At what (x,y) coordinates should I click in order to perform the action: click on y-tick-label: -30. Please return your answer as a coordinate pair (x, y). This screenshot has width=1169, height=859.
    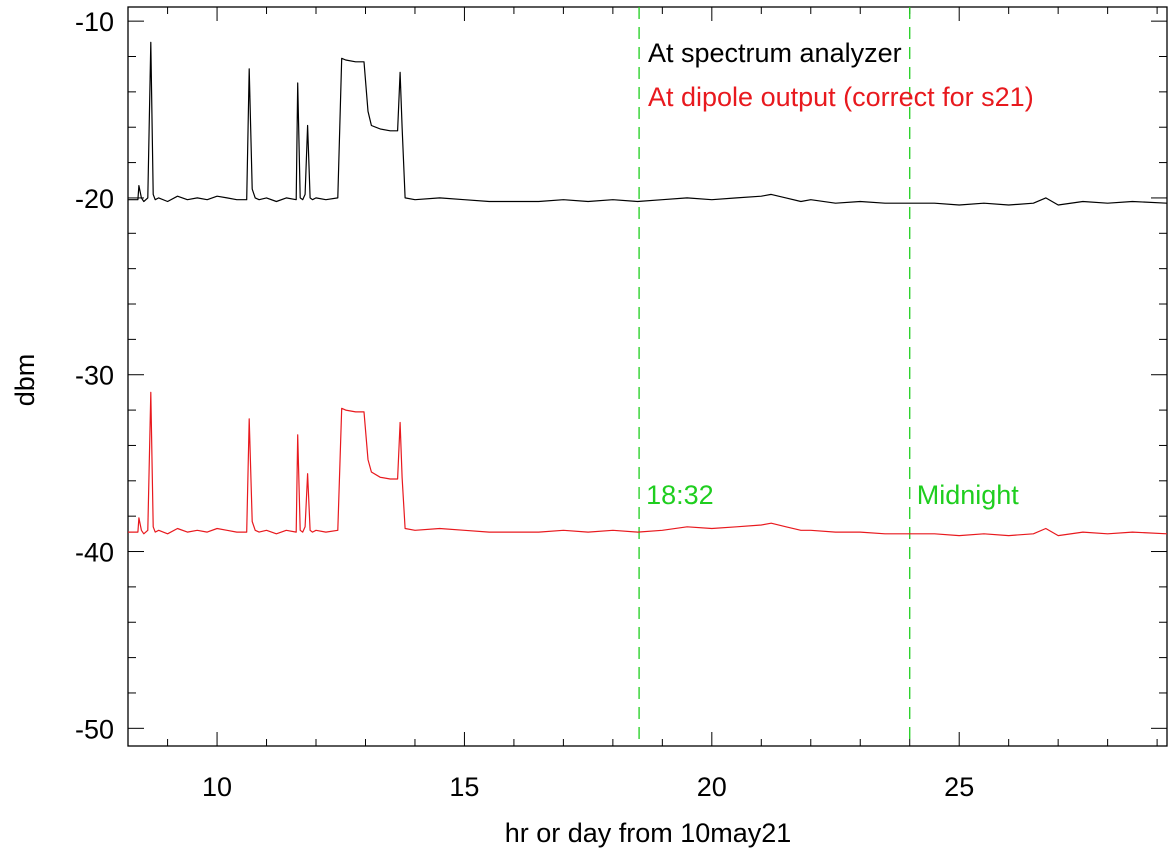
    Looking at the image, I should click on (94, 376).